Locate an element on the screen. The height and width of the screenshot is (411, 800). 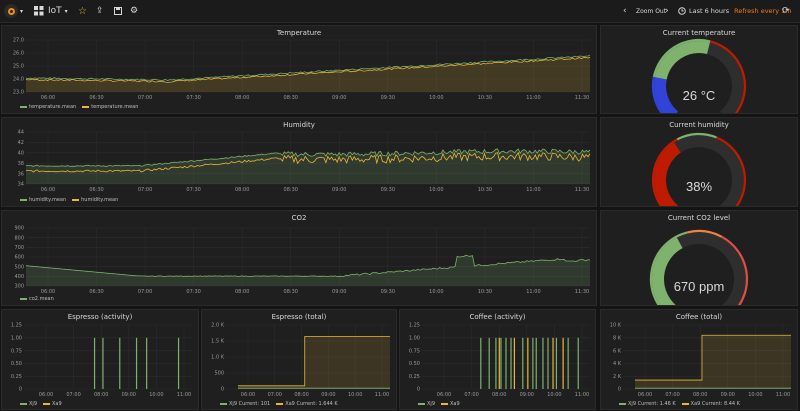
save-icon is located at coordinates (118, 11).